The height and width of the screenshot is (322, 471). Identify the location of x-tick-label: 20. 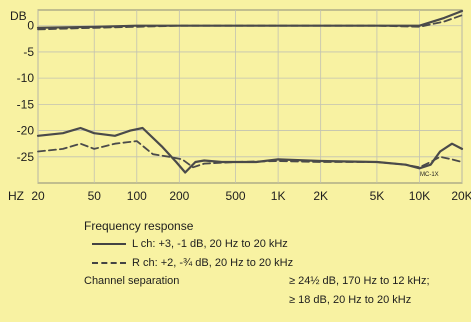
(38, 196).